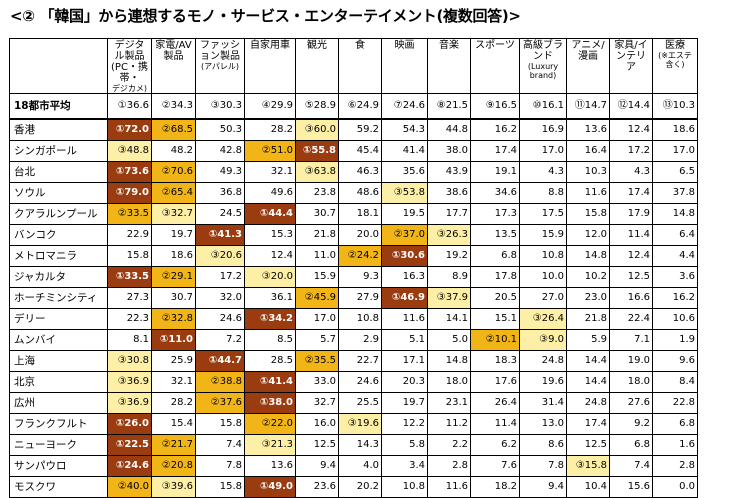 This screenshot has width=740, height=498. I want to click on row-label: サンパウロ, so click(58, 466).